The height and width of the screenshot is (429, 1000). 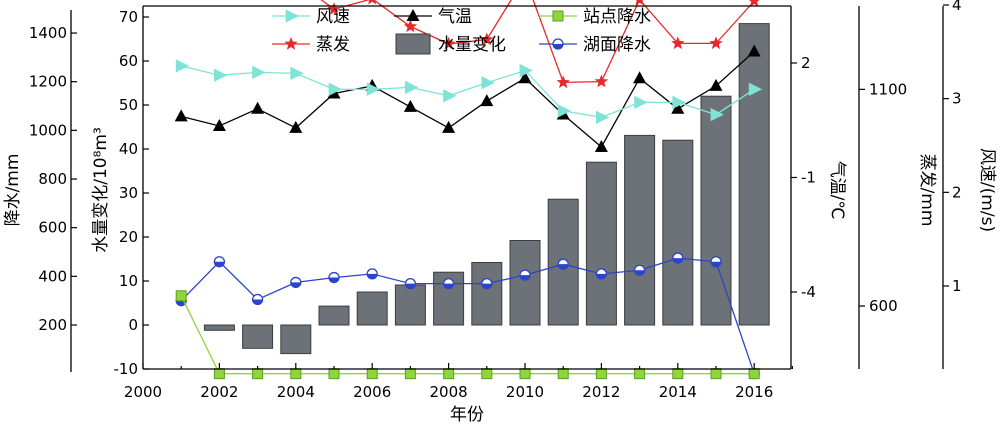 I want to click on x-tick-label-2000: 2000, so click(x=143, y=392).